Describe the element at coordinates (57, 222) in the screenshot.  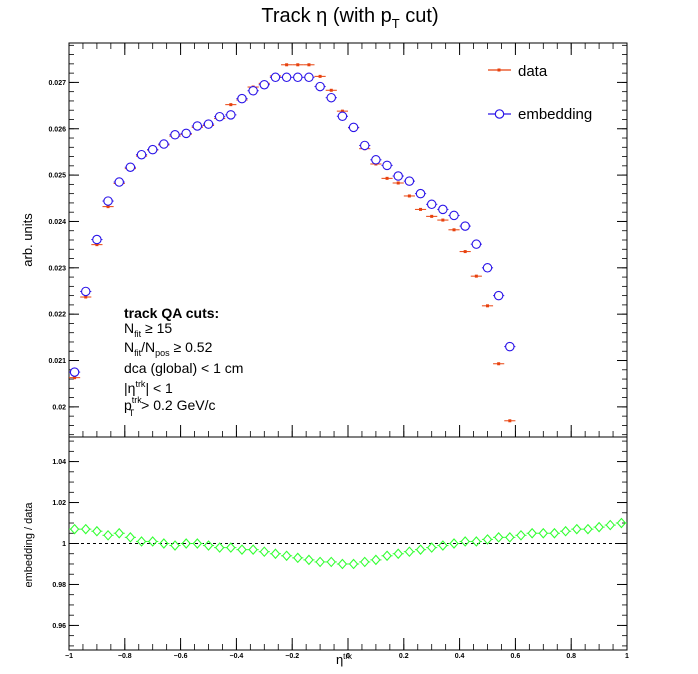
I see `upper-y-tick-label: 0.024` at that location.